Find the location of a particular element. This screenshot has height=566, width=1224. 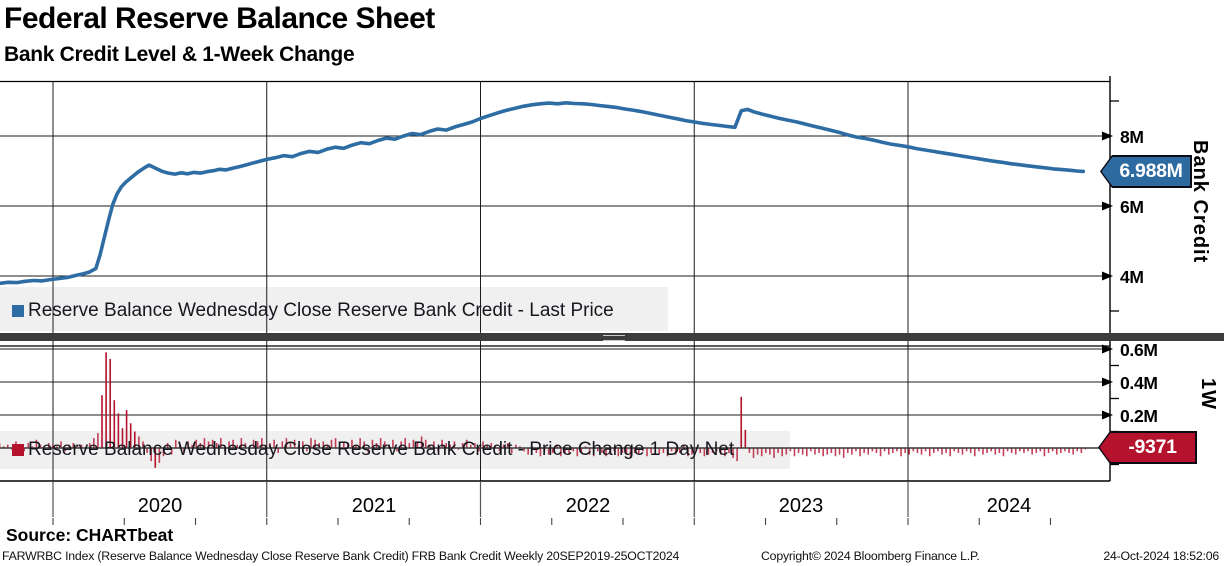

panel-divider is located at coordinates (612, 337).